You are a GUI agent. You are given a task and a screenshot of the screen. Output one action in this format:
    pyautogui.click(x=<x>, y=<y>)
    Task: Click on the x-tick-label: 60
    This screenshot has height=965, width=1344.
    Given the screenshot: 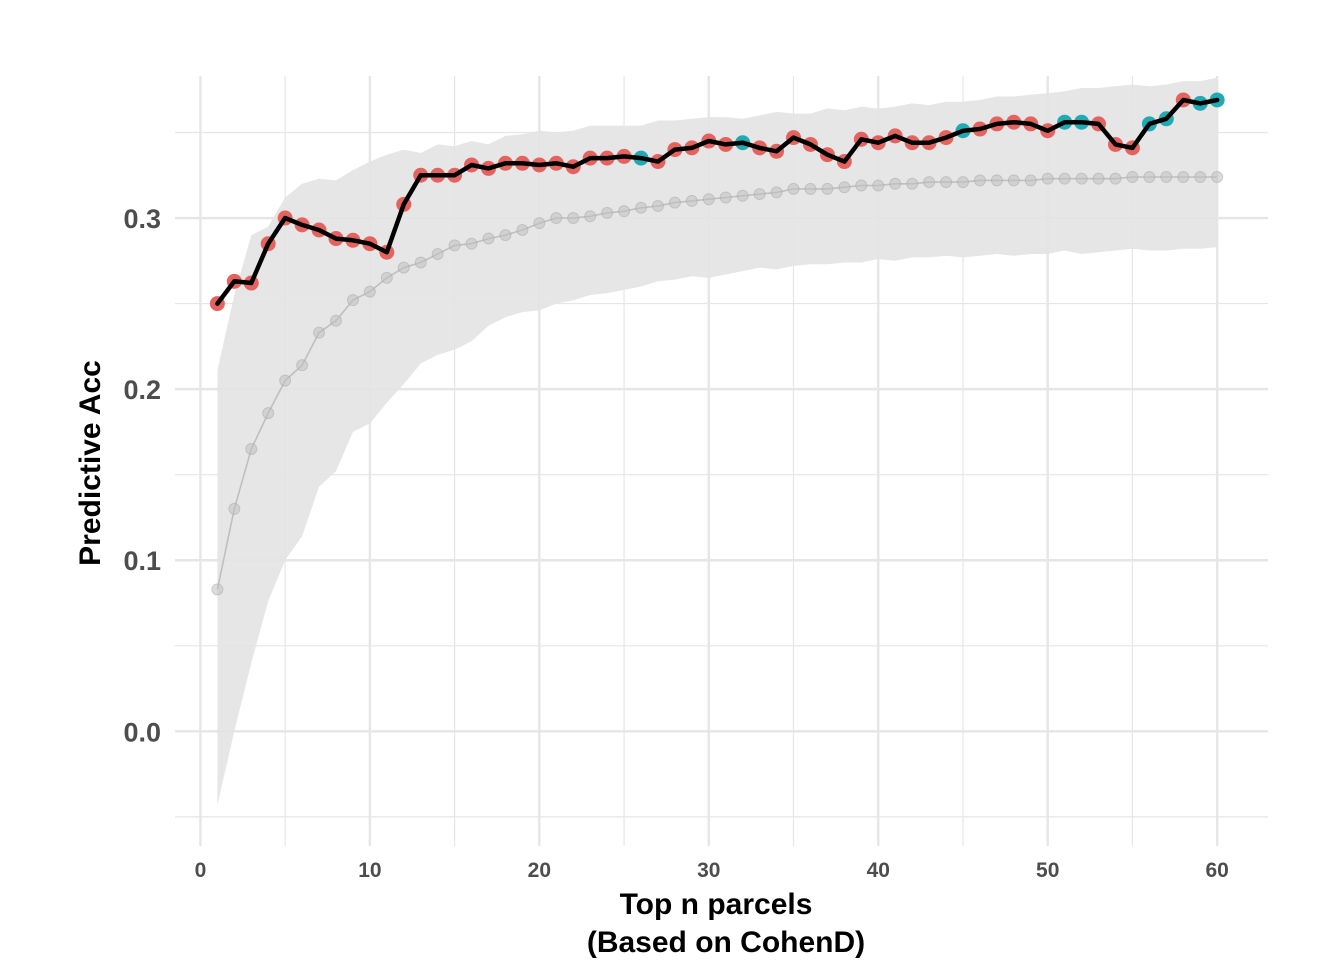 What is the action you would take?
    pyautogui.click(x=1216, y=870)
    